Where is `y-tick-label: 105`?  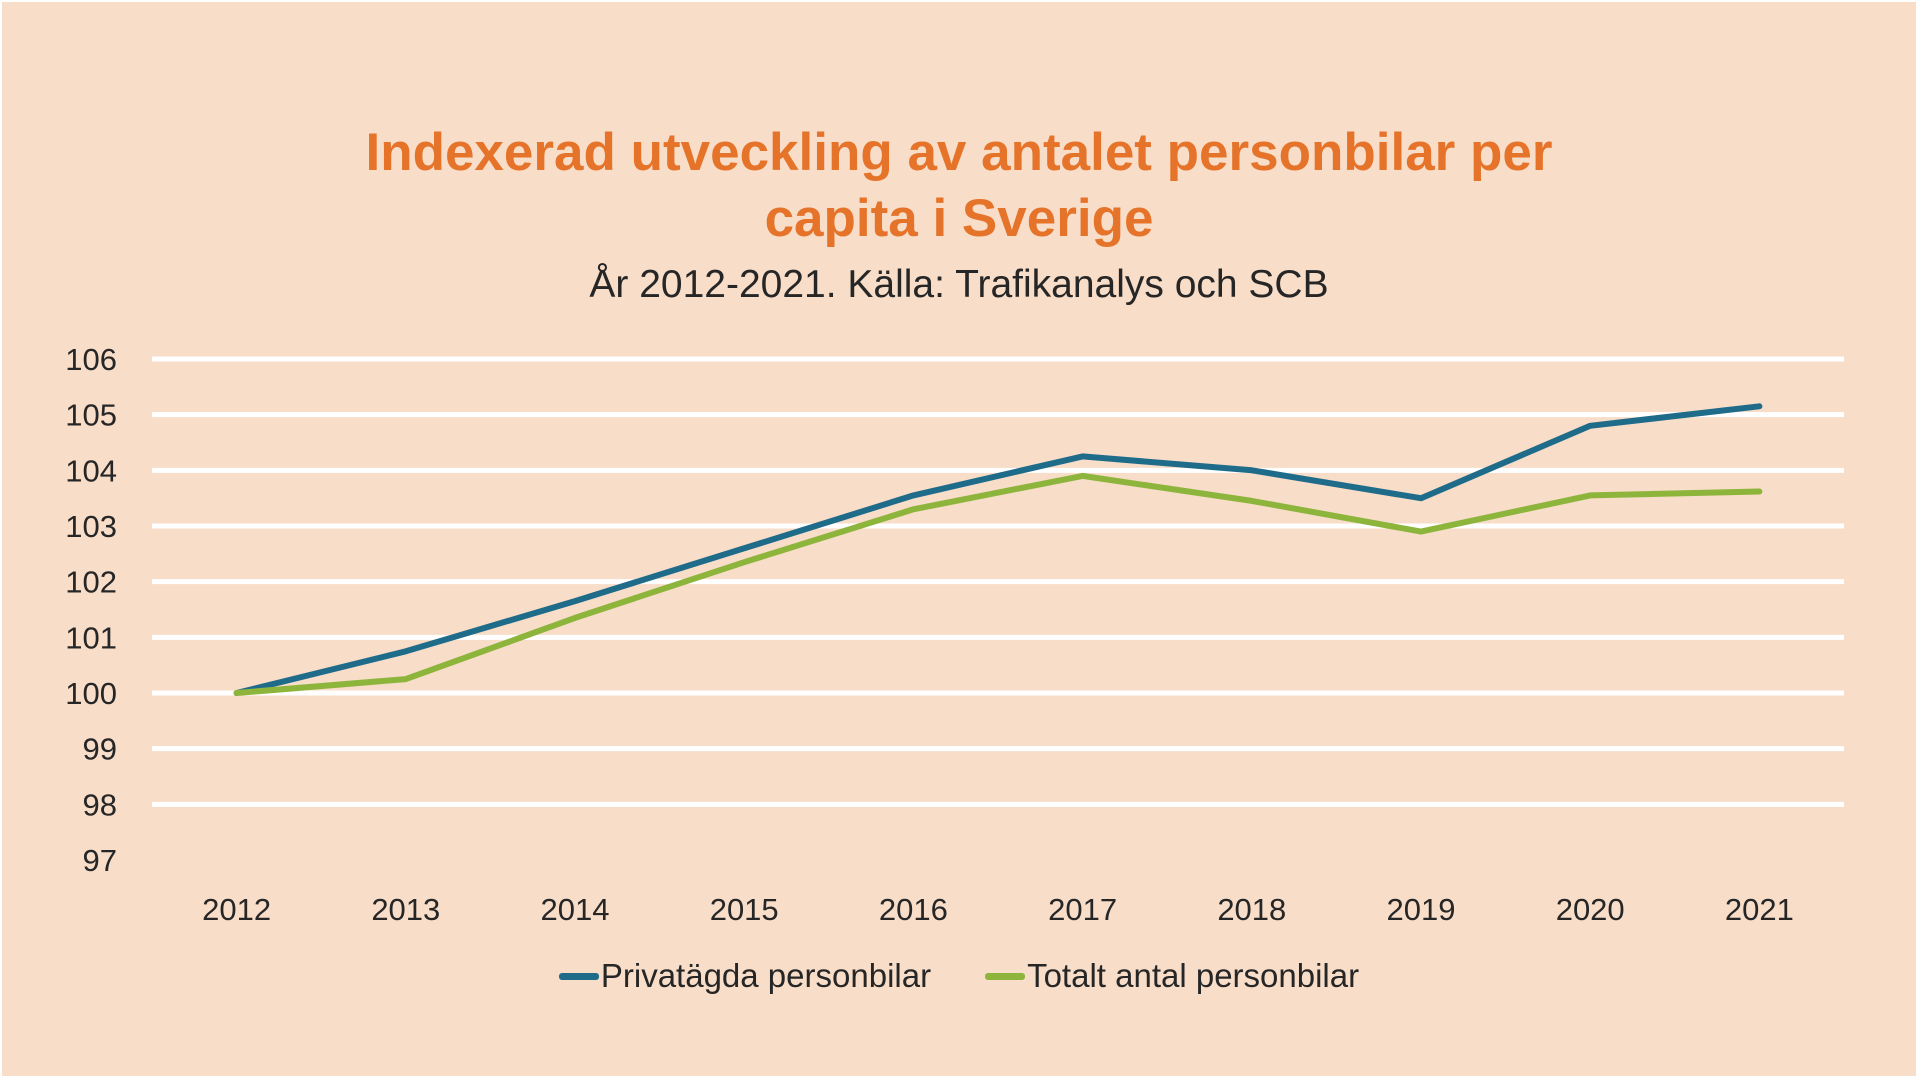 y-tick-label: 105 is located at coordinates (91, 415).